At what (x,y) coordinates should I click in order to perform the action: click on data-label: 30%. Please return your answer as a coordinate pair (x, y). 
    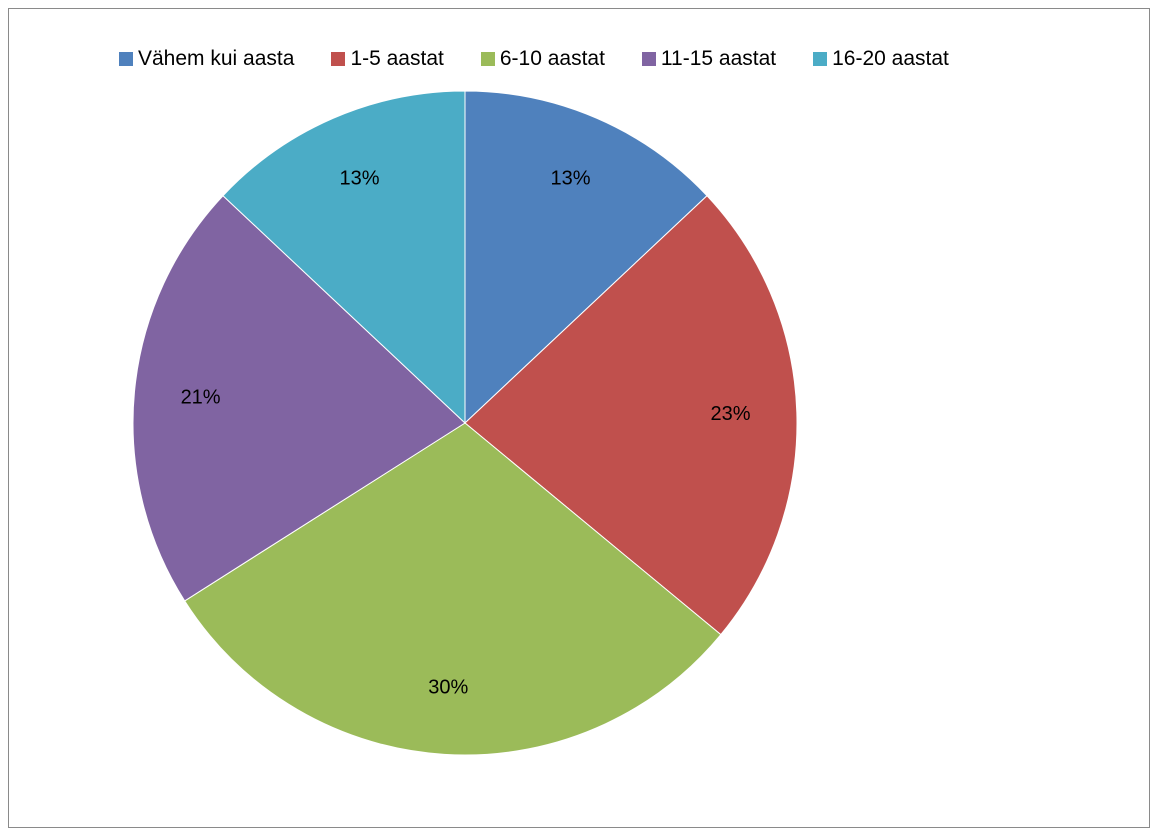
    Looking at the image, I should click on (448, 687).